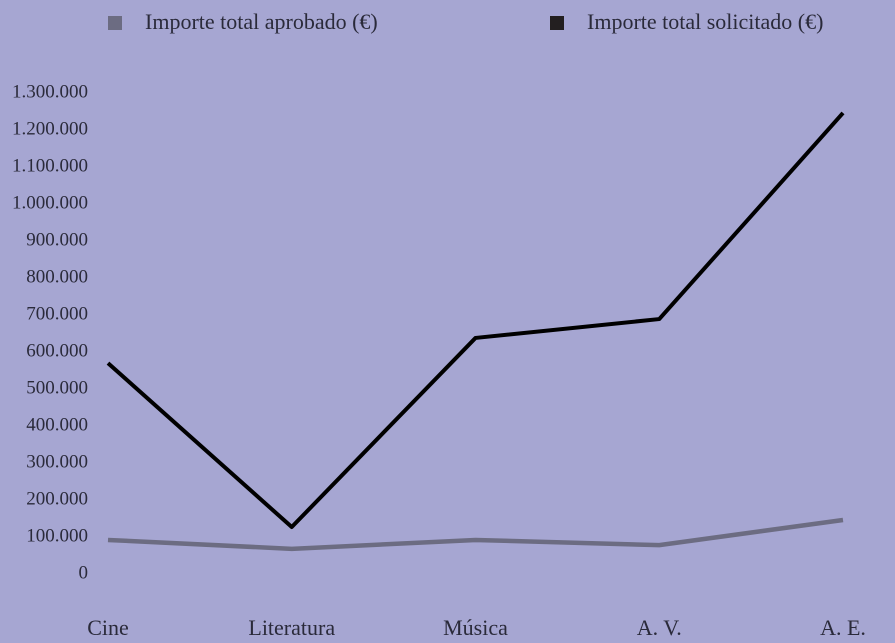 This screenshot has width=895, height=643. I want to click on line-series, so click(475, 534).